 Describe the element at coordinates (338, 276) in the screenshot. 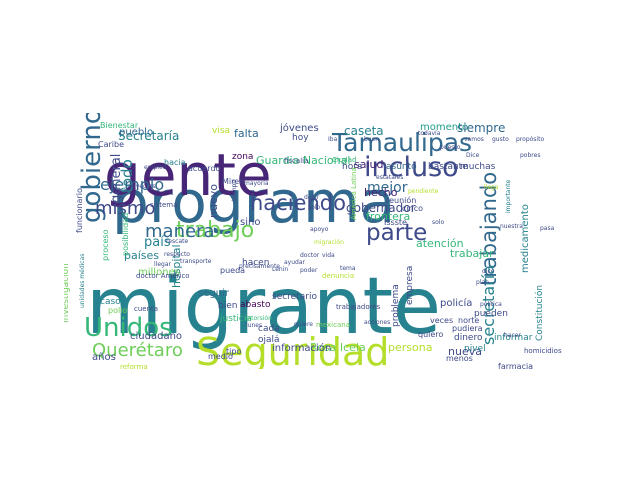

I see `word-denuncia: denuncia` at that location.